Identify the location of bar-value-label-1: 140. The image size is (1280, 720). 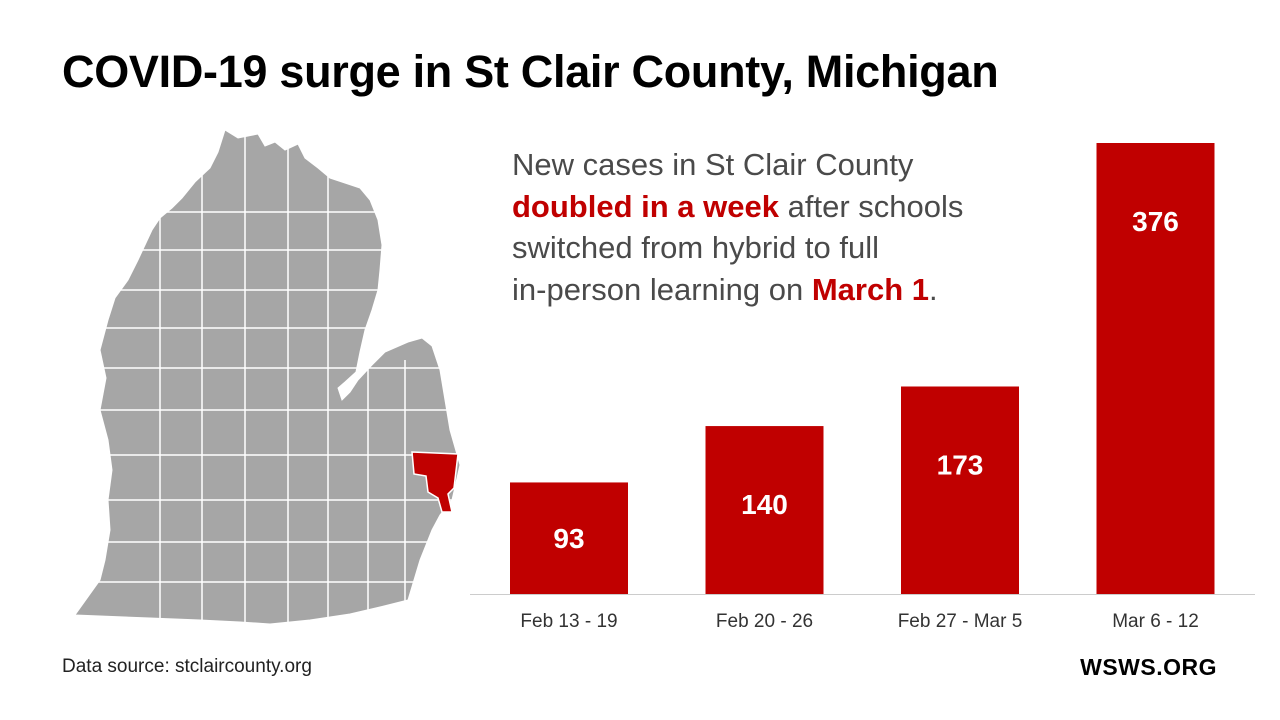
(764, 504).